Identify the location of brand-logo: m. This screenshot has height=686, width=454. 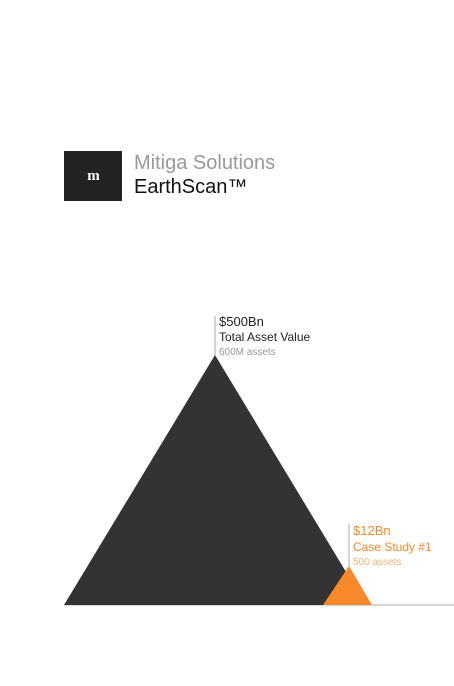
(93, 176).